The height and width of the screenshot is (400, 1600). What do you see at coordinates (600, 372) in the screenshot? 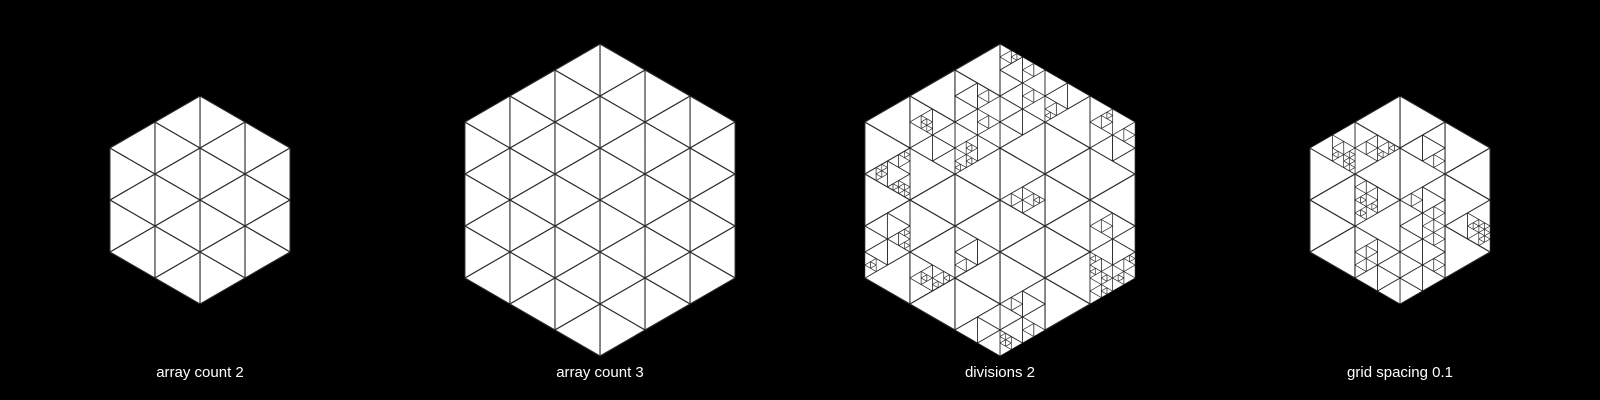
I see `label-array-count-3: array count 3` at bounding box center [600, 372].